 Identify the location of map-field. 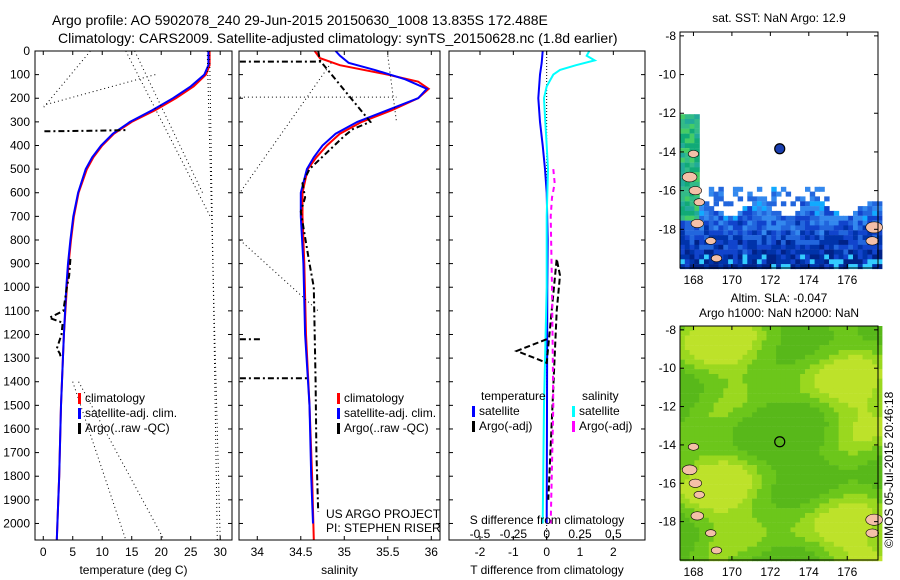
(781, 192).